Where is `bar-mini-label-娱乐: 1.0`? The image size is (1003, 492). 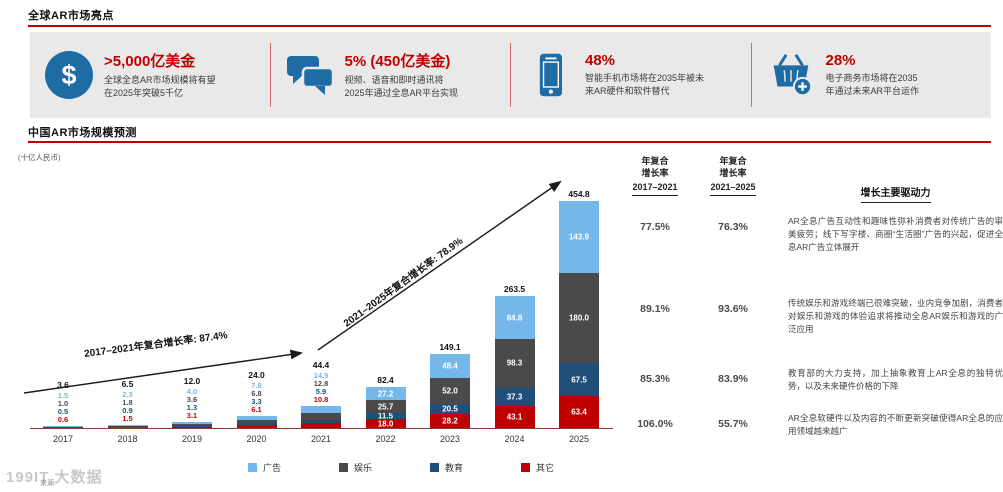 bar-mini-label-娱乐: 1.0 is located at coordinates (63, 404).